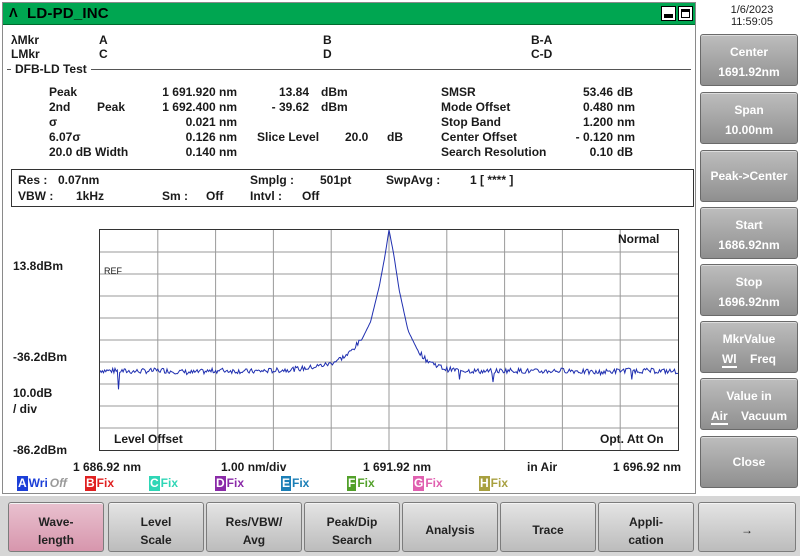 The image size is (800, 556). I want to click on x-start-tick: 1 686.92 nm, so click(107, 467).